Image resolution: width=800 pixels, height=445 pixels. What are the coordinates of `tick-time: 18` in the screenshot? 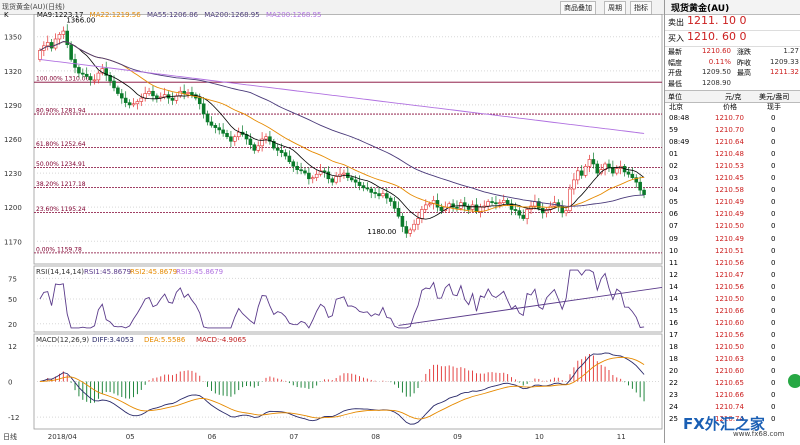 It's located at (673, 359).